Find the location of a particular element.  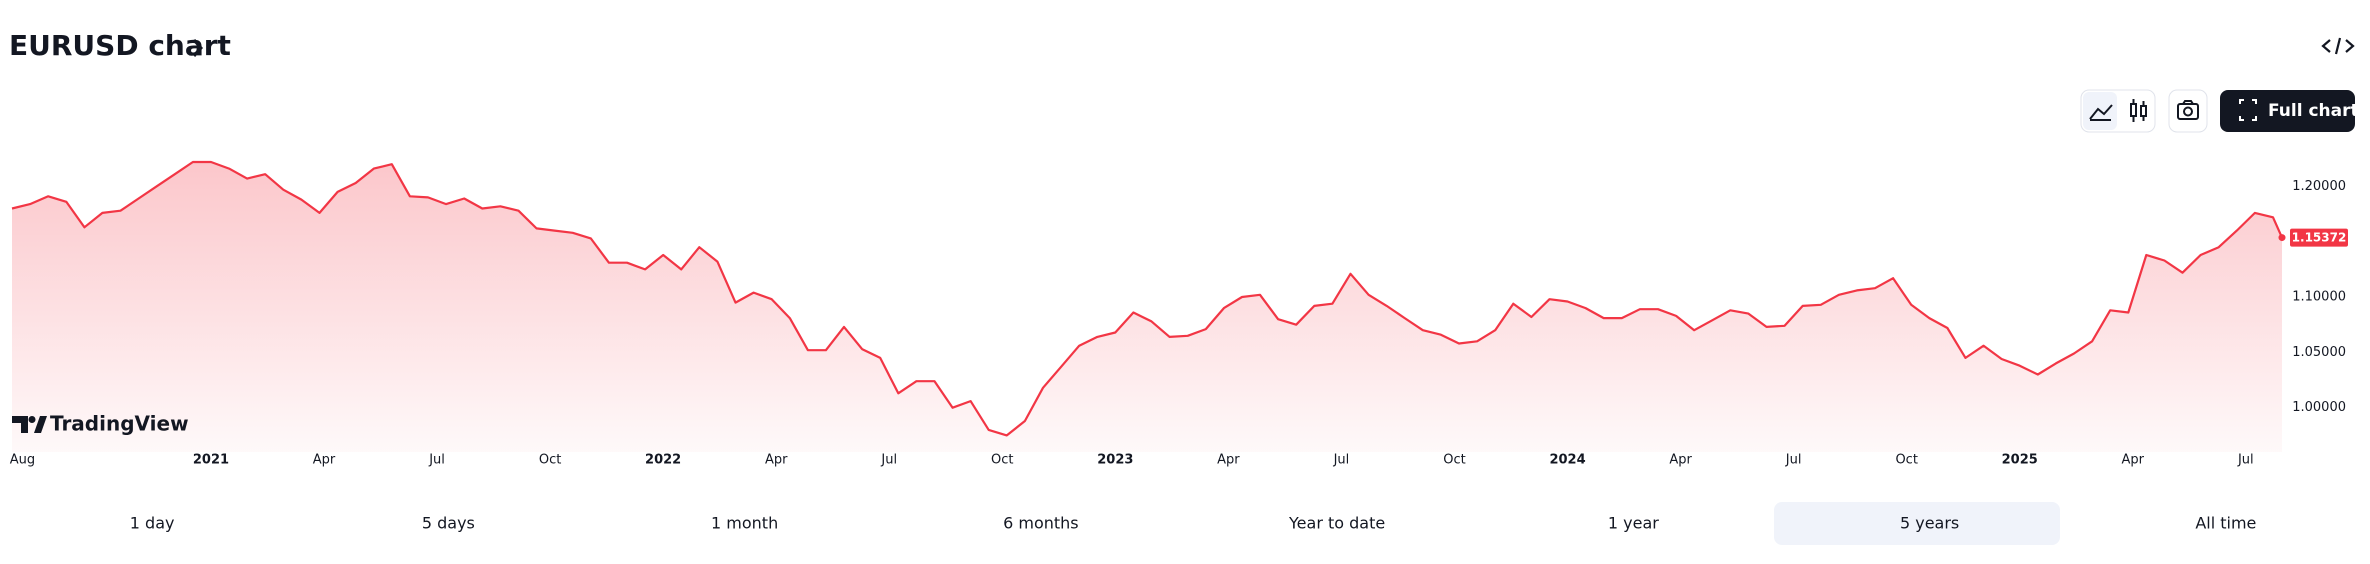

x-tick-label: 2025 is located at coordinates (2020, 460).